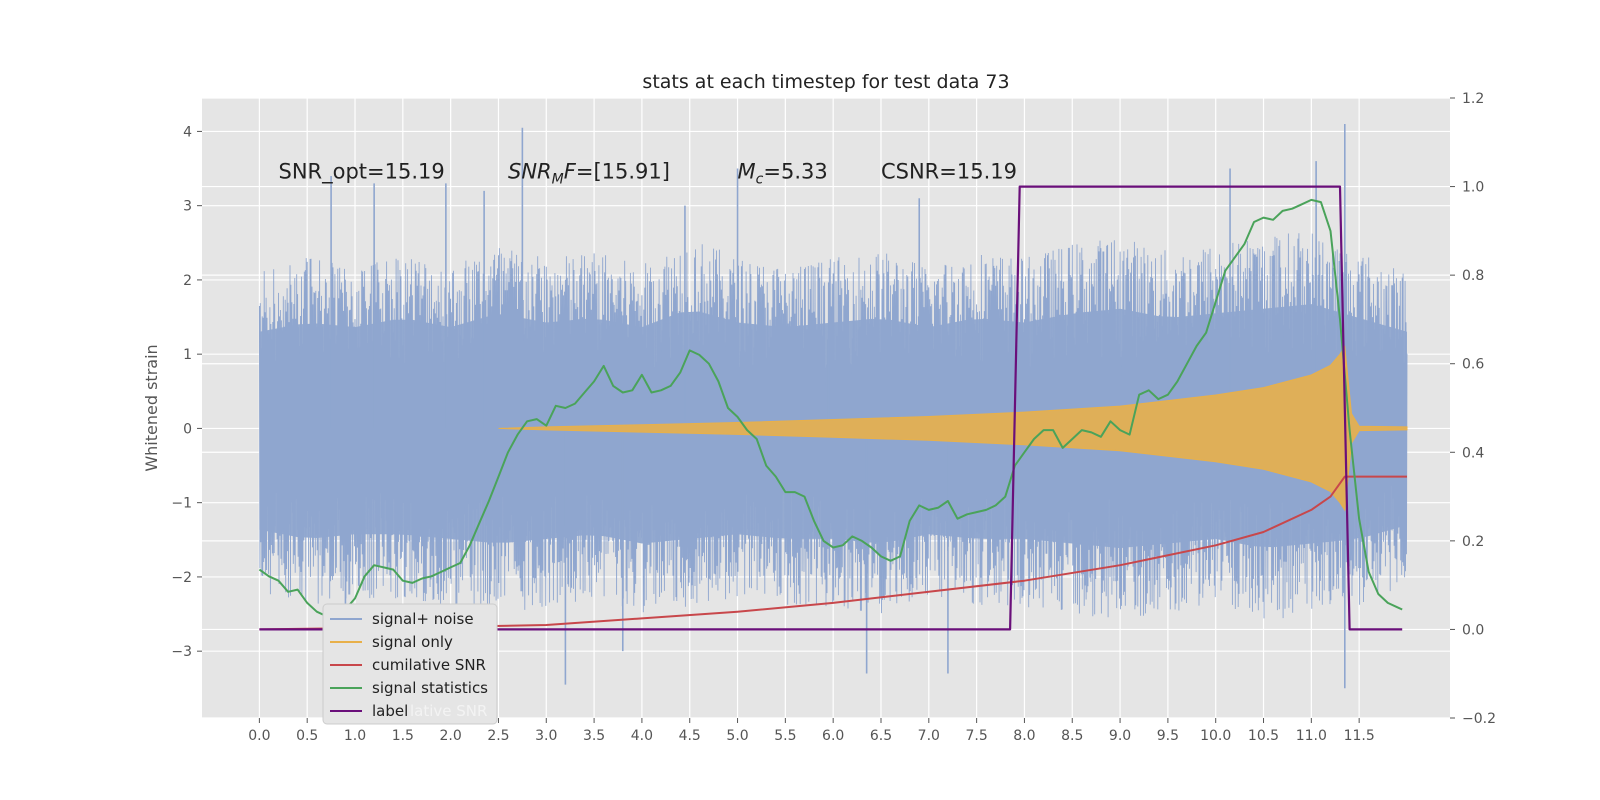  I want to click on legend-label-noise: signal+ noise, so click(423, 619).